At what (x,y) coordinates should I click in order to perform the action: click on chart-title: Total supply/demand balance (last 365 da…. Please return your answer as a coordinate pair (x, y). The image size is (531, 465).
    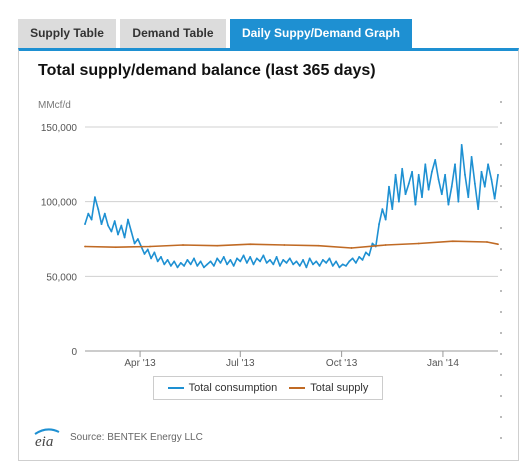
    Looking at the image, I should click on (207, 70).